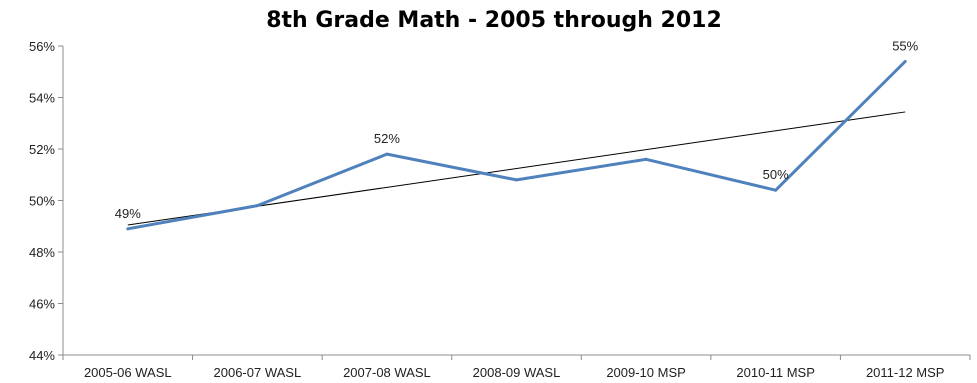 The height and width of the screenshot is (383, 977). Describe the element at coordinates (905, 45) in the screenshot. I see `data-label: 55%` at that location.